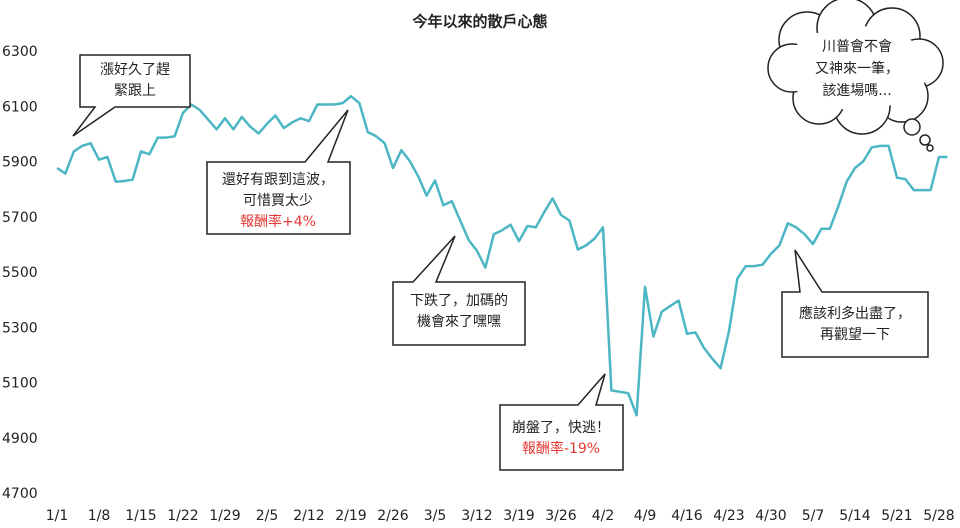 Image resolution: width=960 pixels, height=528 pixels. Describe the element at coordinates (20, 494) in the screenshot. I see `y-tick-label: 4700` at that location.